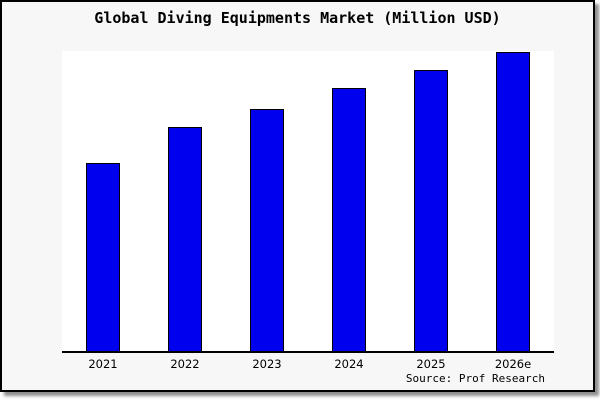 Image resolution: width=600 pixels, height=400 pixels. Describe the element at coordinates (513, 201) in the screenshot. I see `bar-2026e` at that location.